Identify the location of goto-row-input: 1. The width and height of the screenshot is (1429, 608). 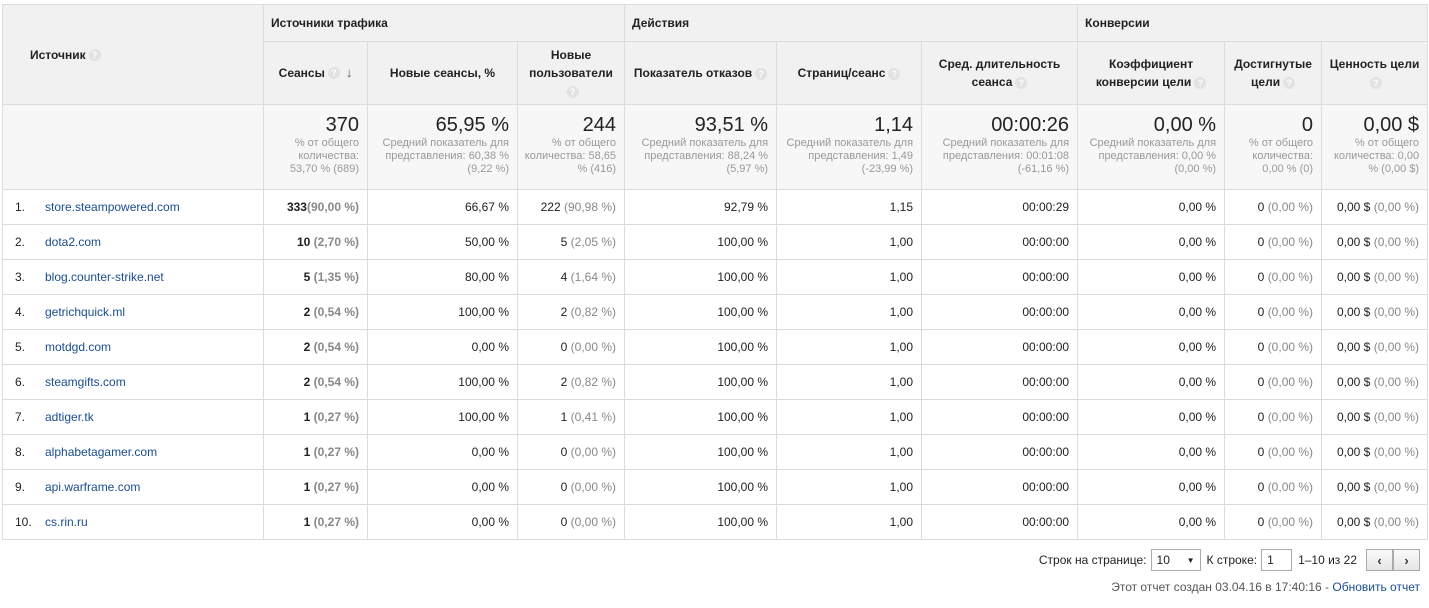
(1277, 560).